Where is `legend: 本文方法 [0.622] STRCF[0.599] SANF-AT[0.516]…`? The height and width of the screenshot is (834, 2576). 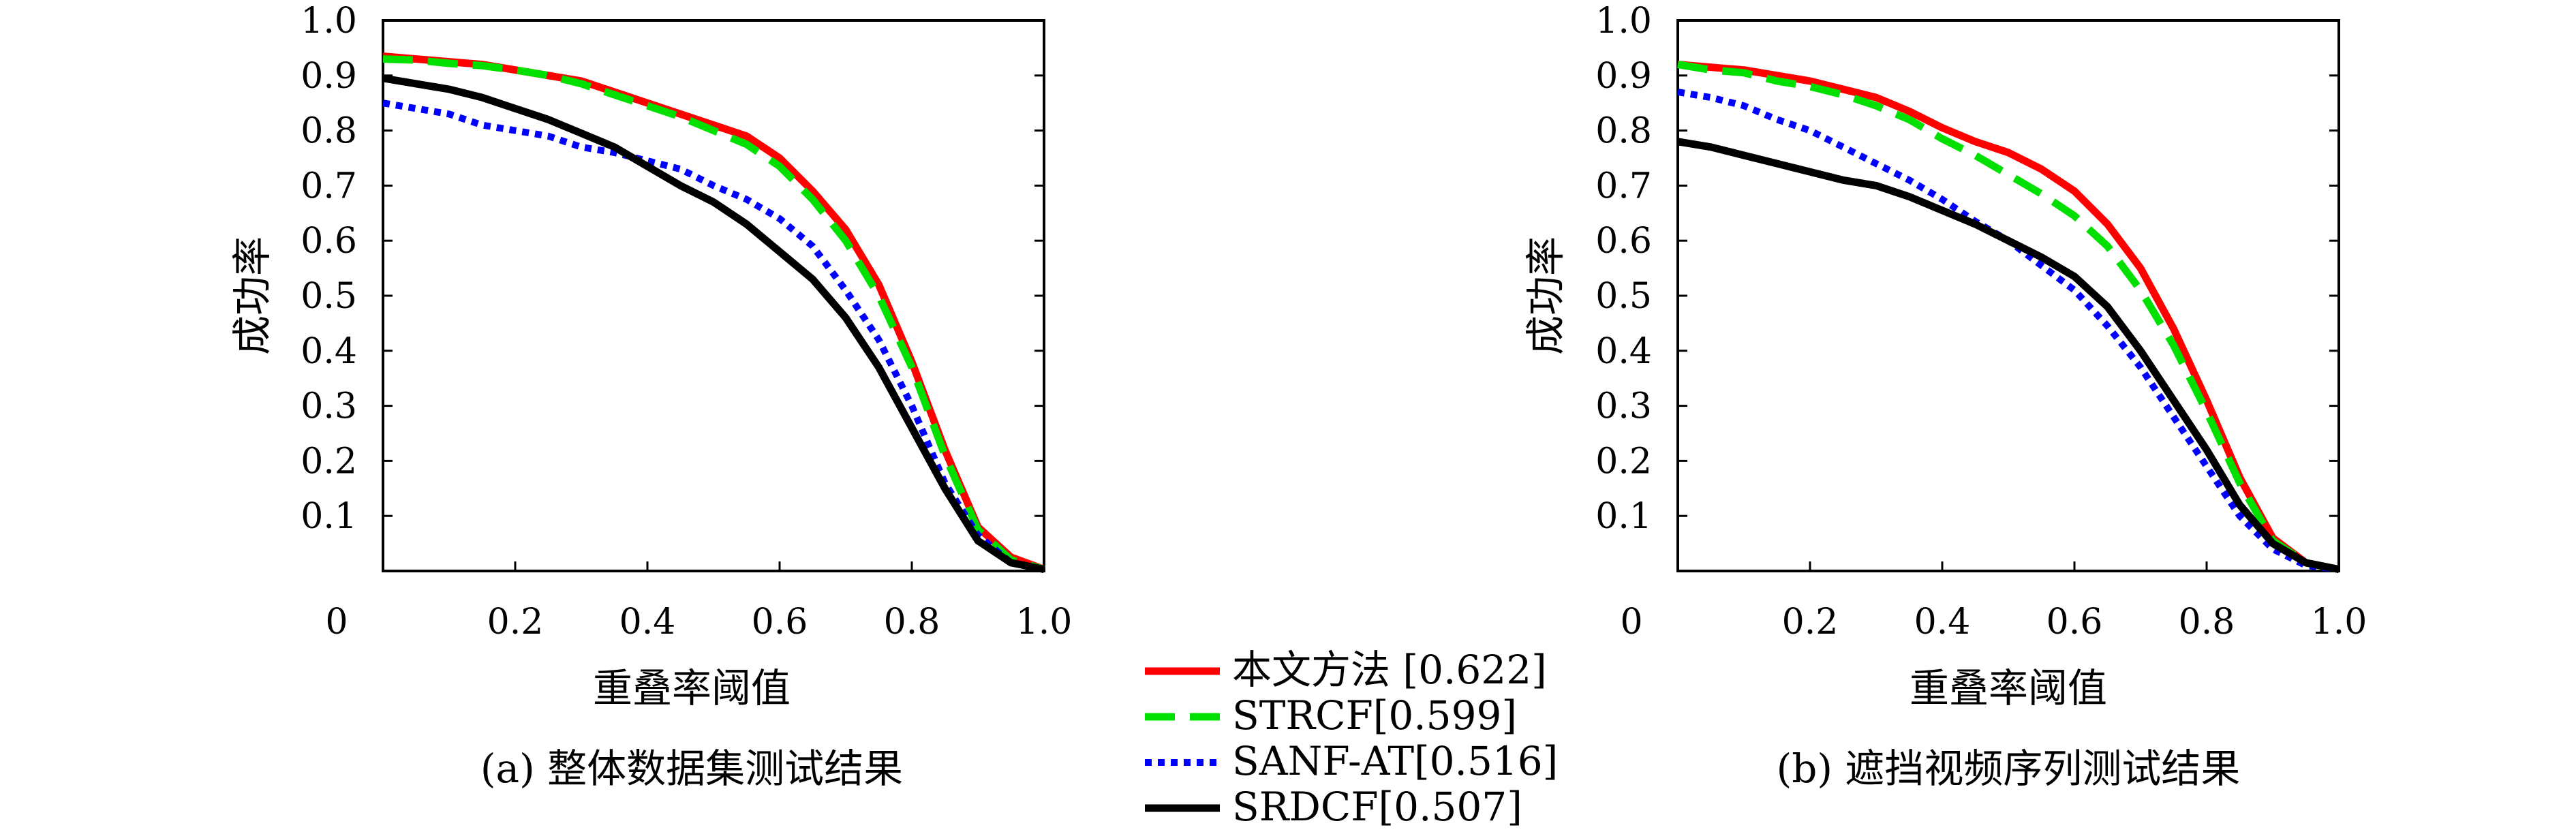
legend: 本文方法 [0.622] STRCF[0.599] SANF-AT[0.516]… is located at coordinates (1351, 738).